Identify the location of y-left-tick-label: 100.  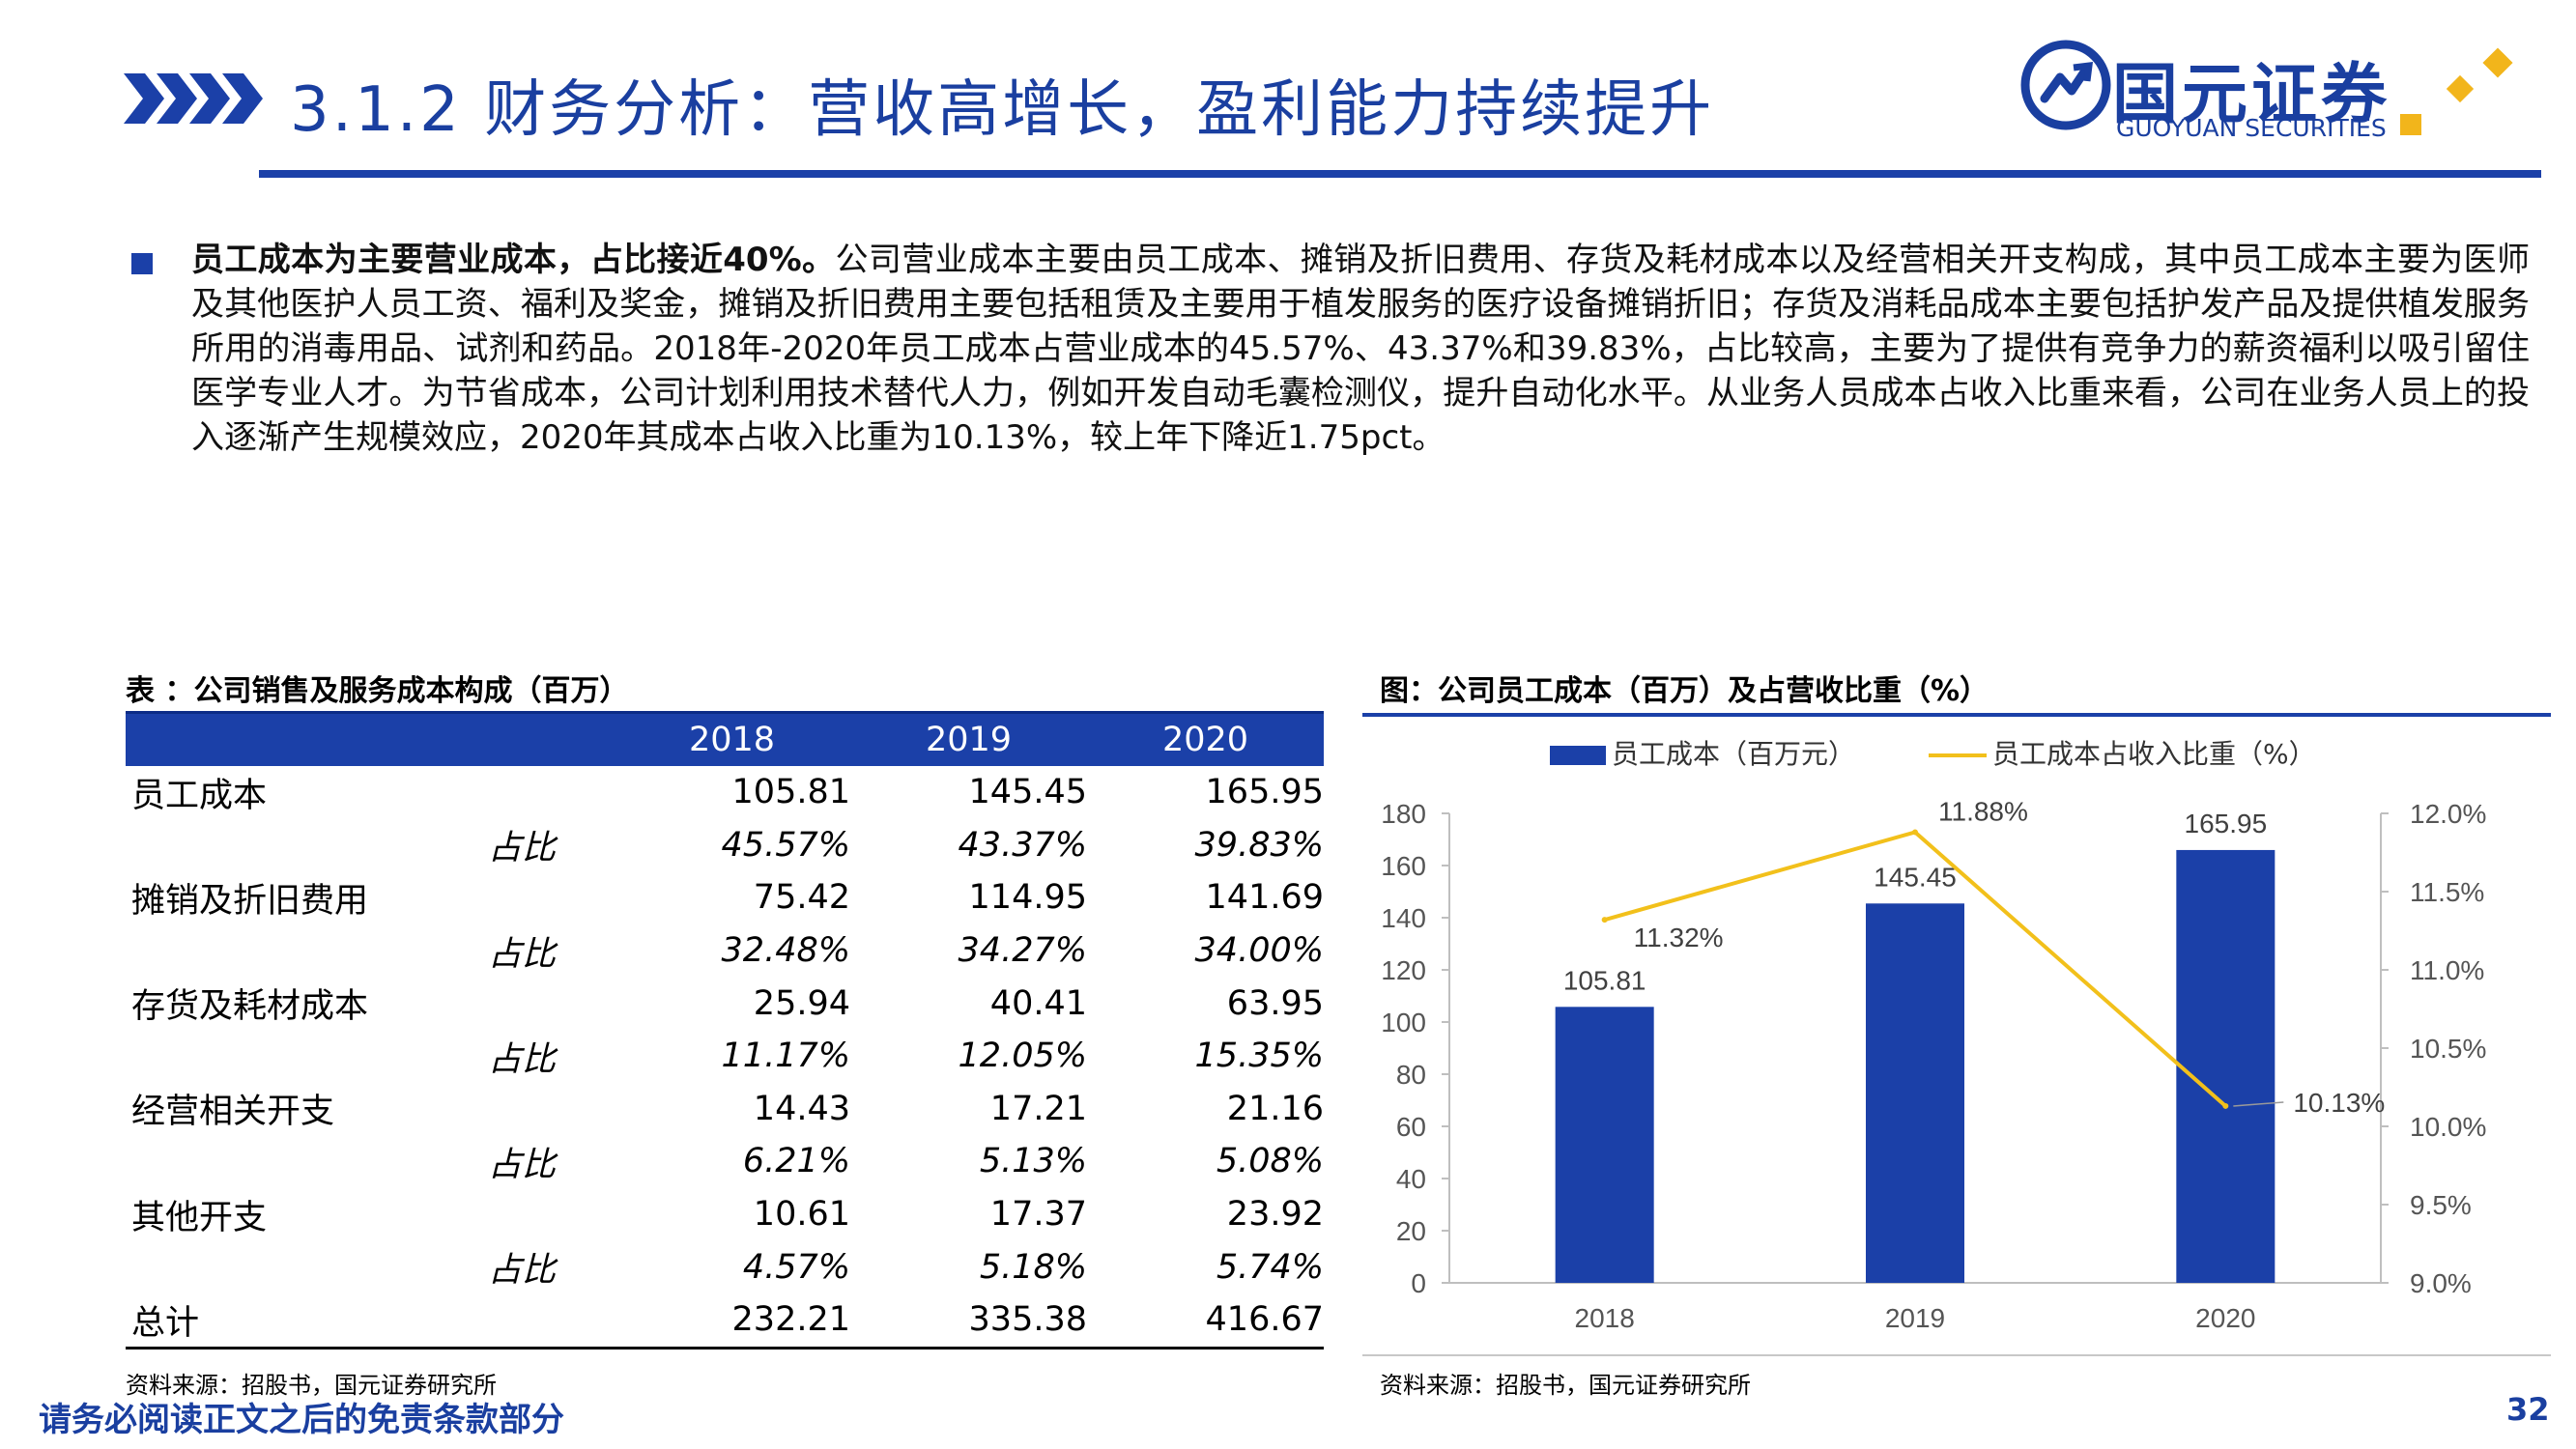
(1404, 1022).